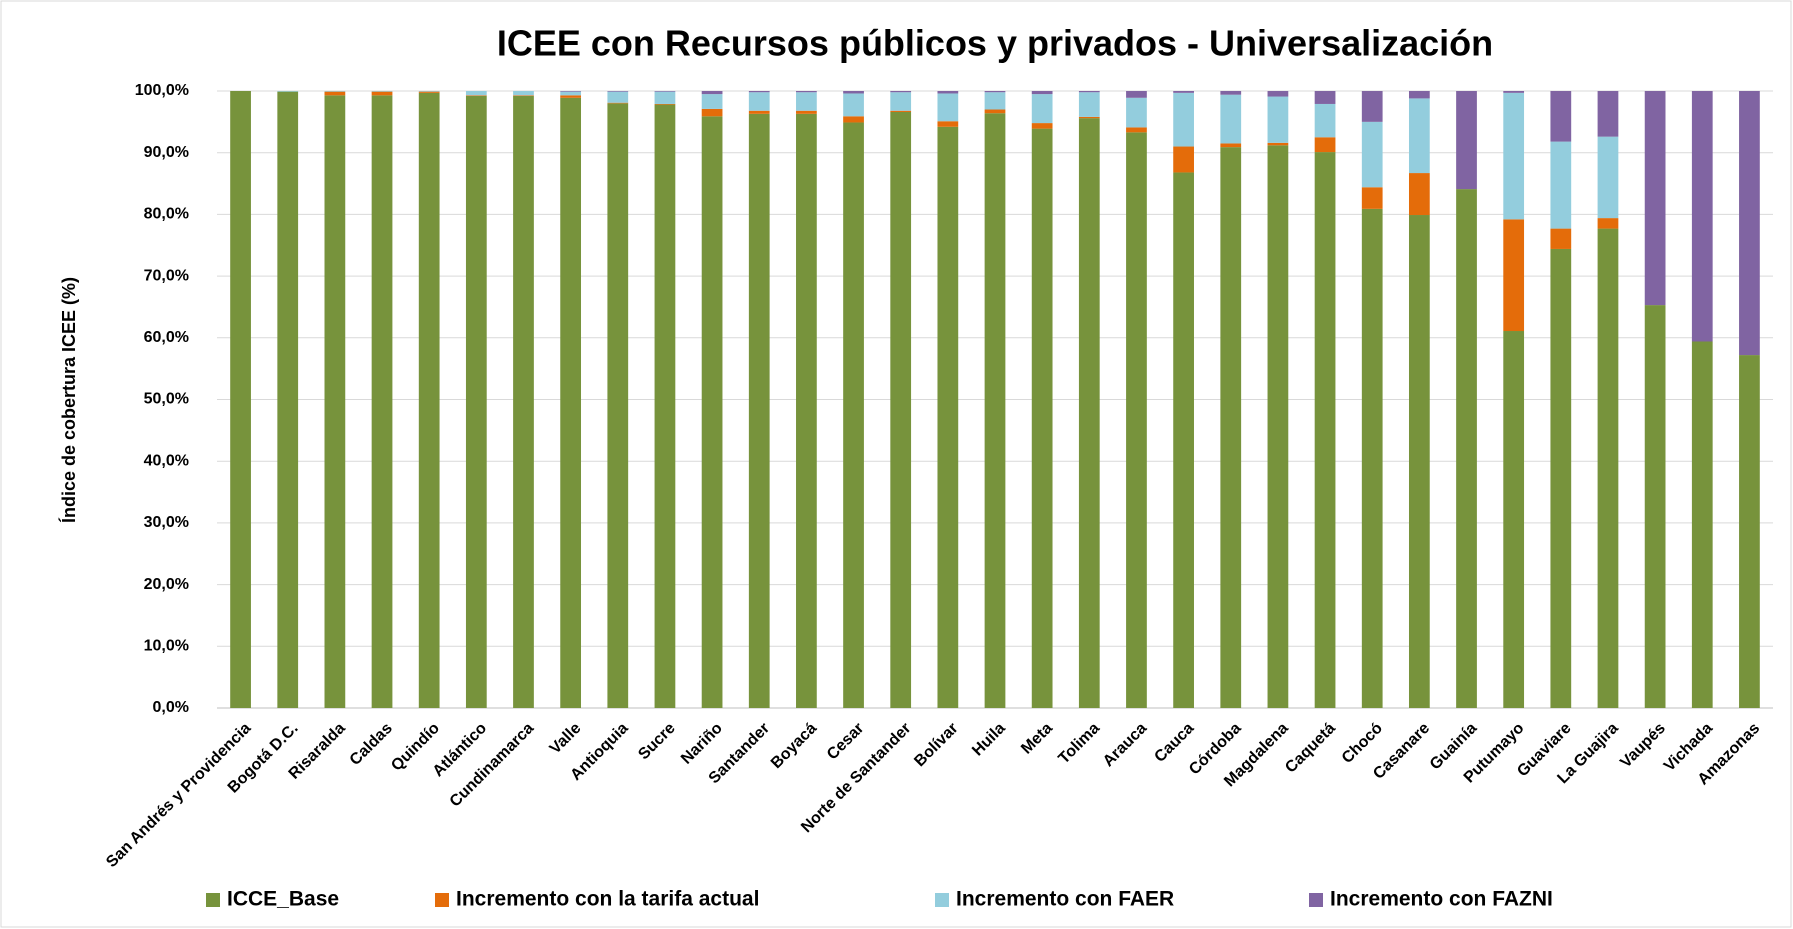 The height and width of the screenshot is (929, 1793). I want to click on y-tick-label: 40,0%, so click(166, 460).